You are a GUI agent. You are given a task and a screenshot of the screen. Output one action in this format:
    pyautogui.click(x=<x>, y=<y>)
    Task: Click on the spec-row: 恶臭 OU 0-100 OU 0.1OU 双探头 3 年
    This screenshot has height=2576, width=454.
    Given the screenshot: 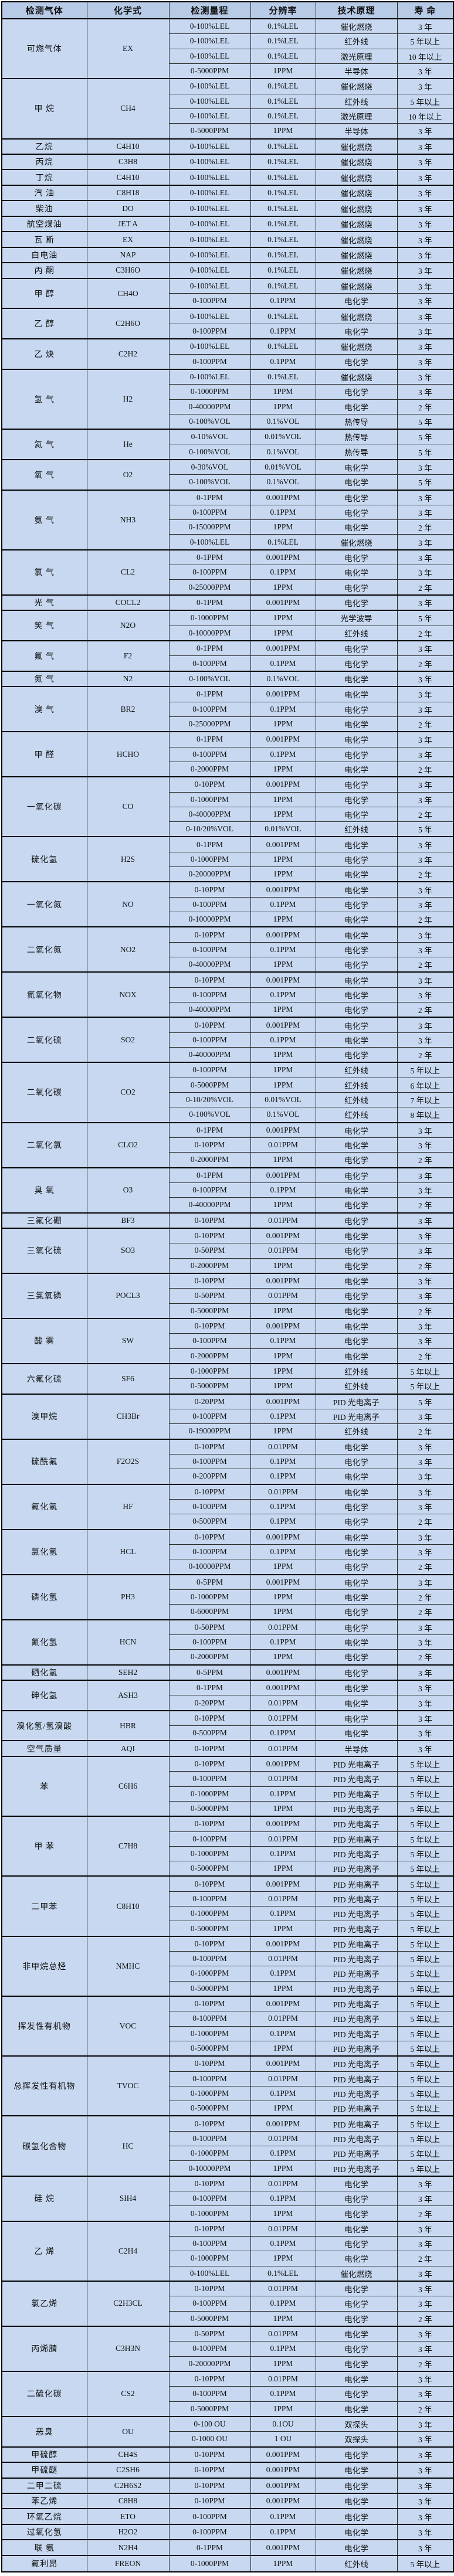 What is the action you would take?
    pyautogui.click(x=227, y=2432)
    